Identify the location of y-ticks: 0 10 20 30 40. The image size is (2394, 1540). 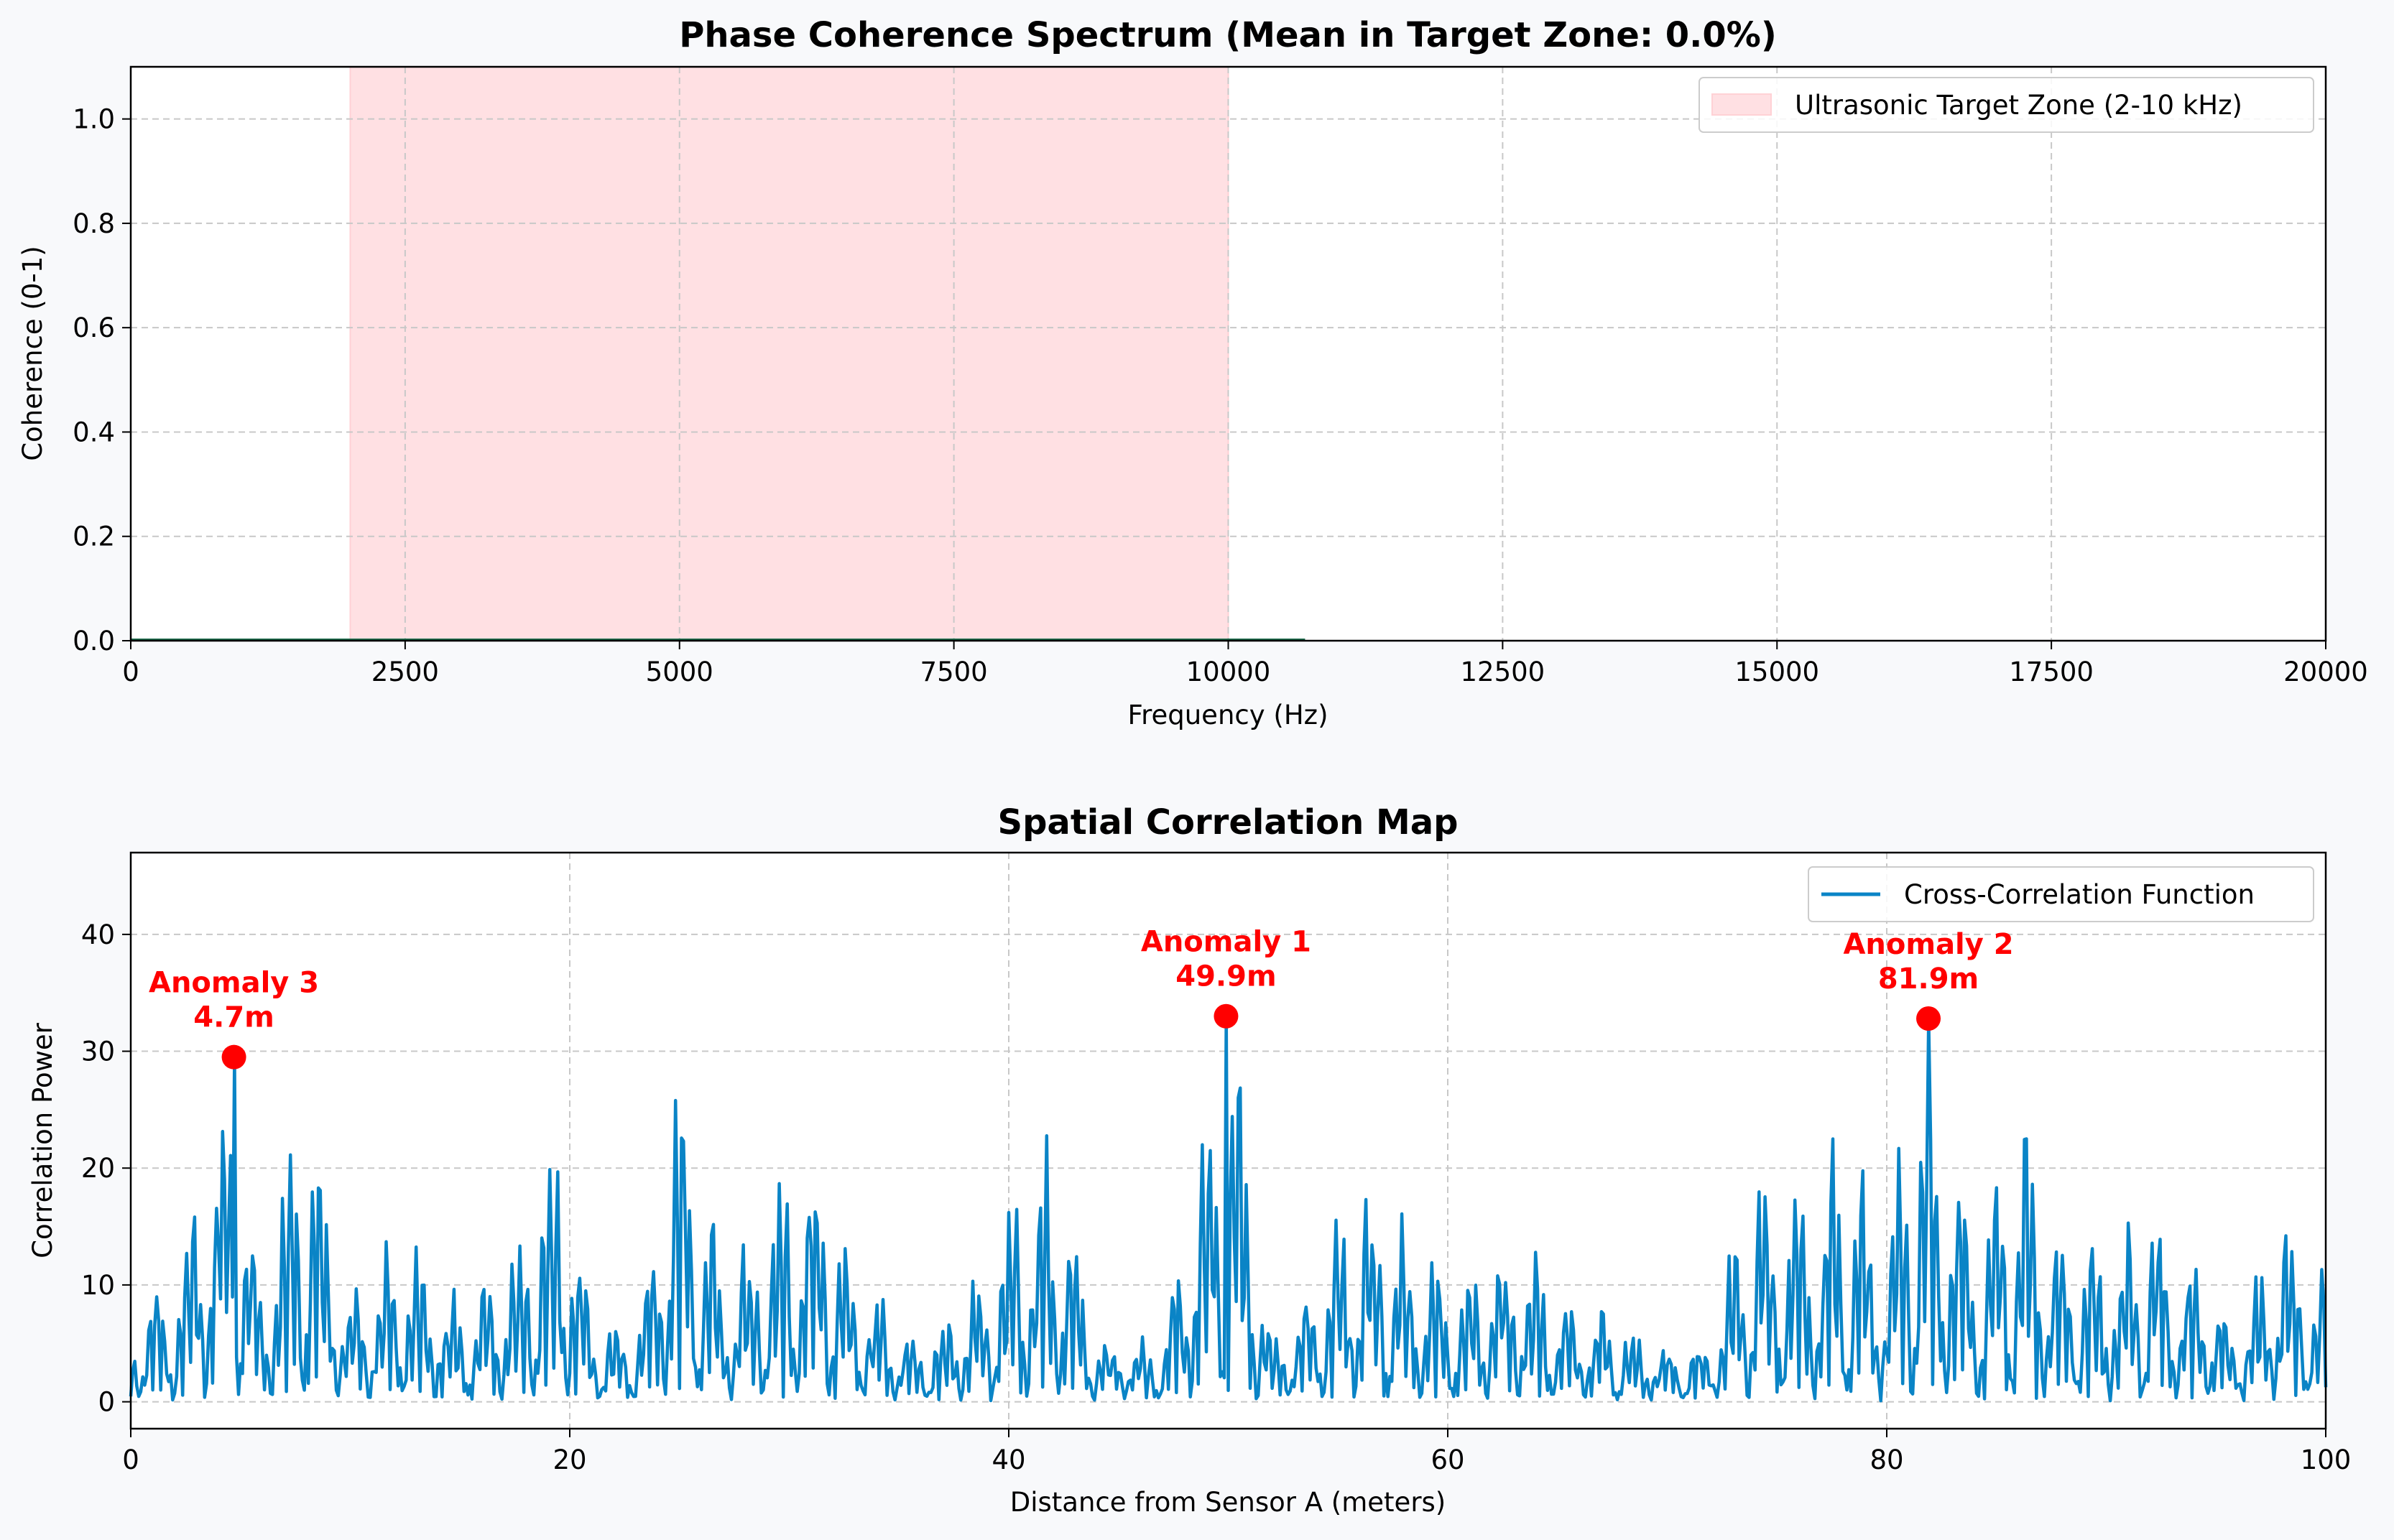
(106, 1168).